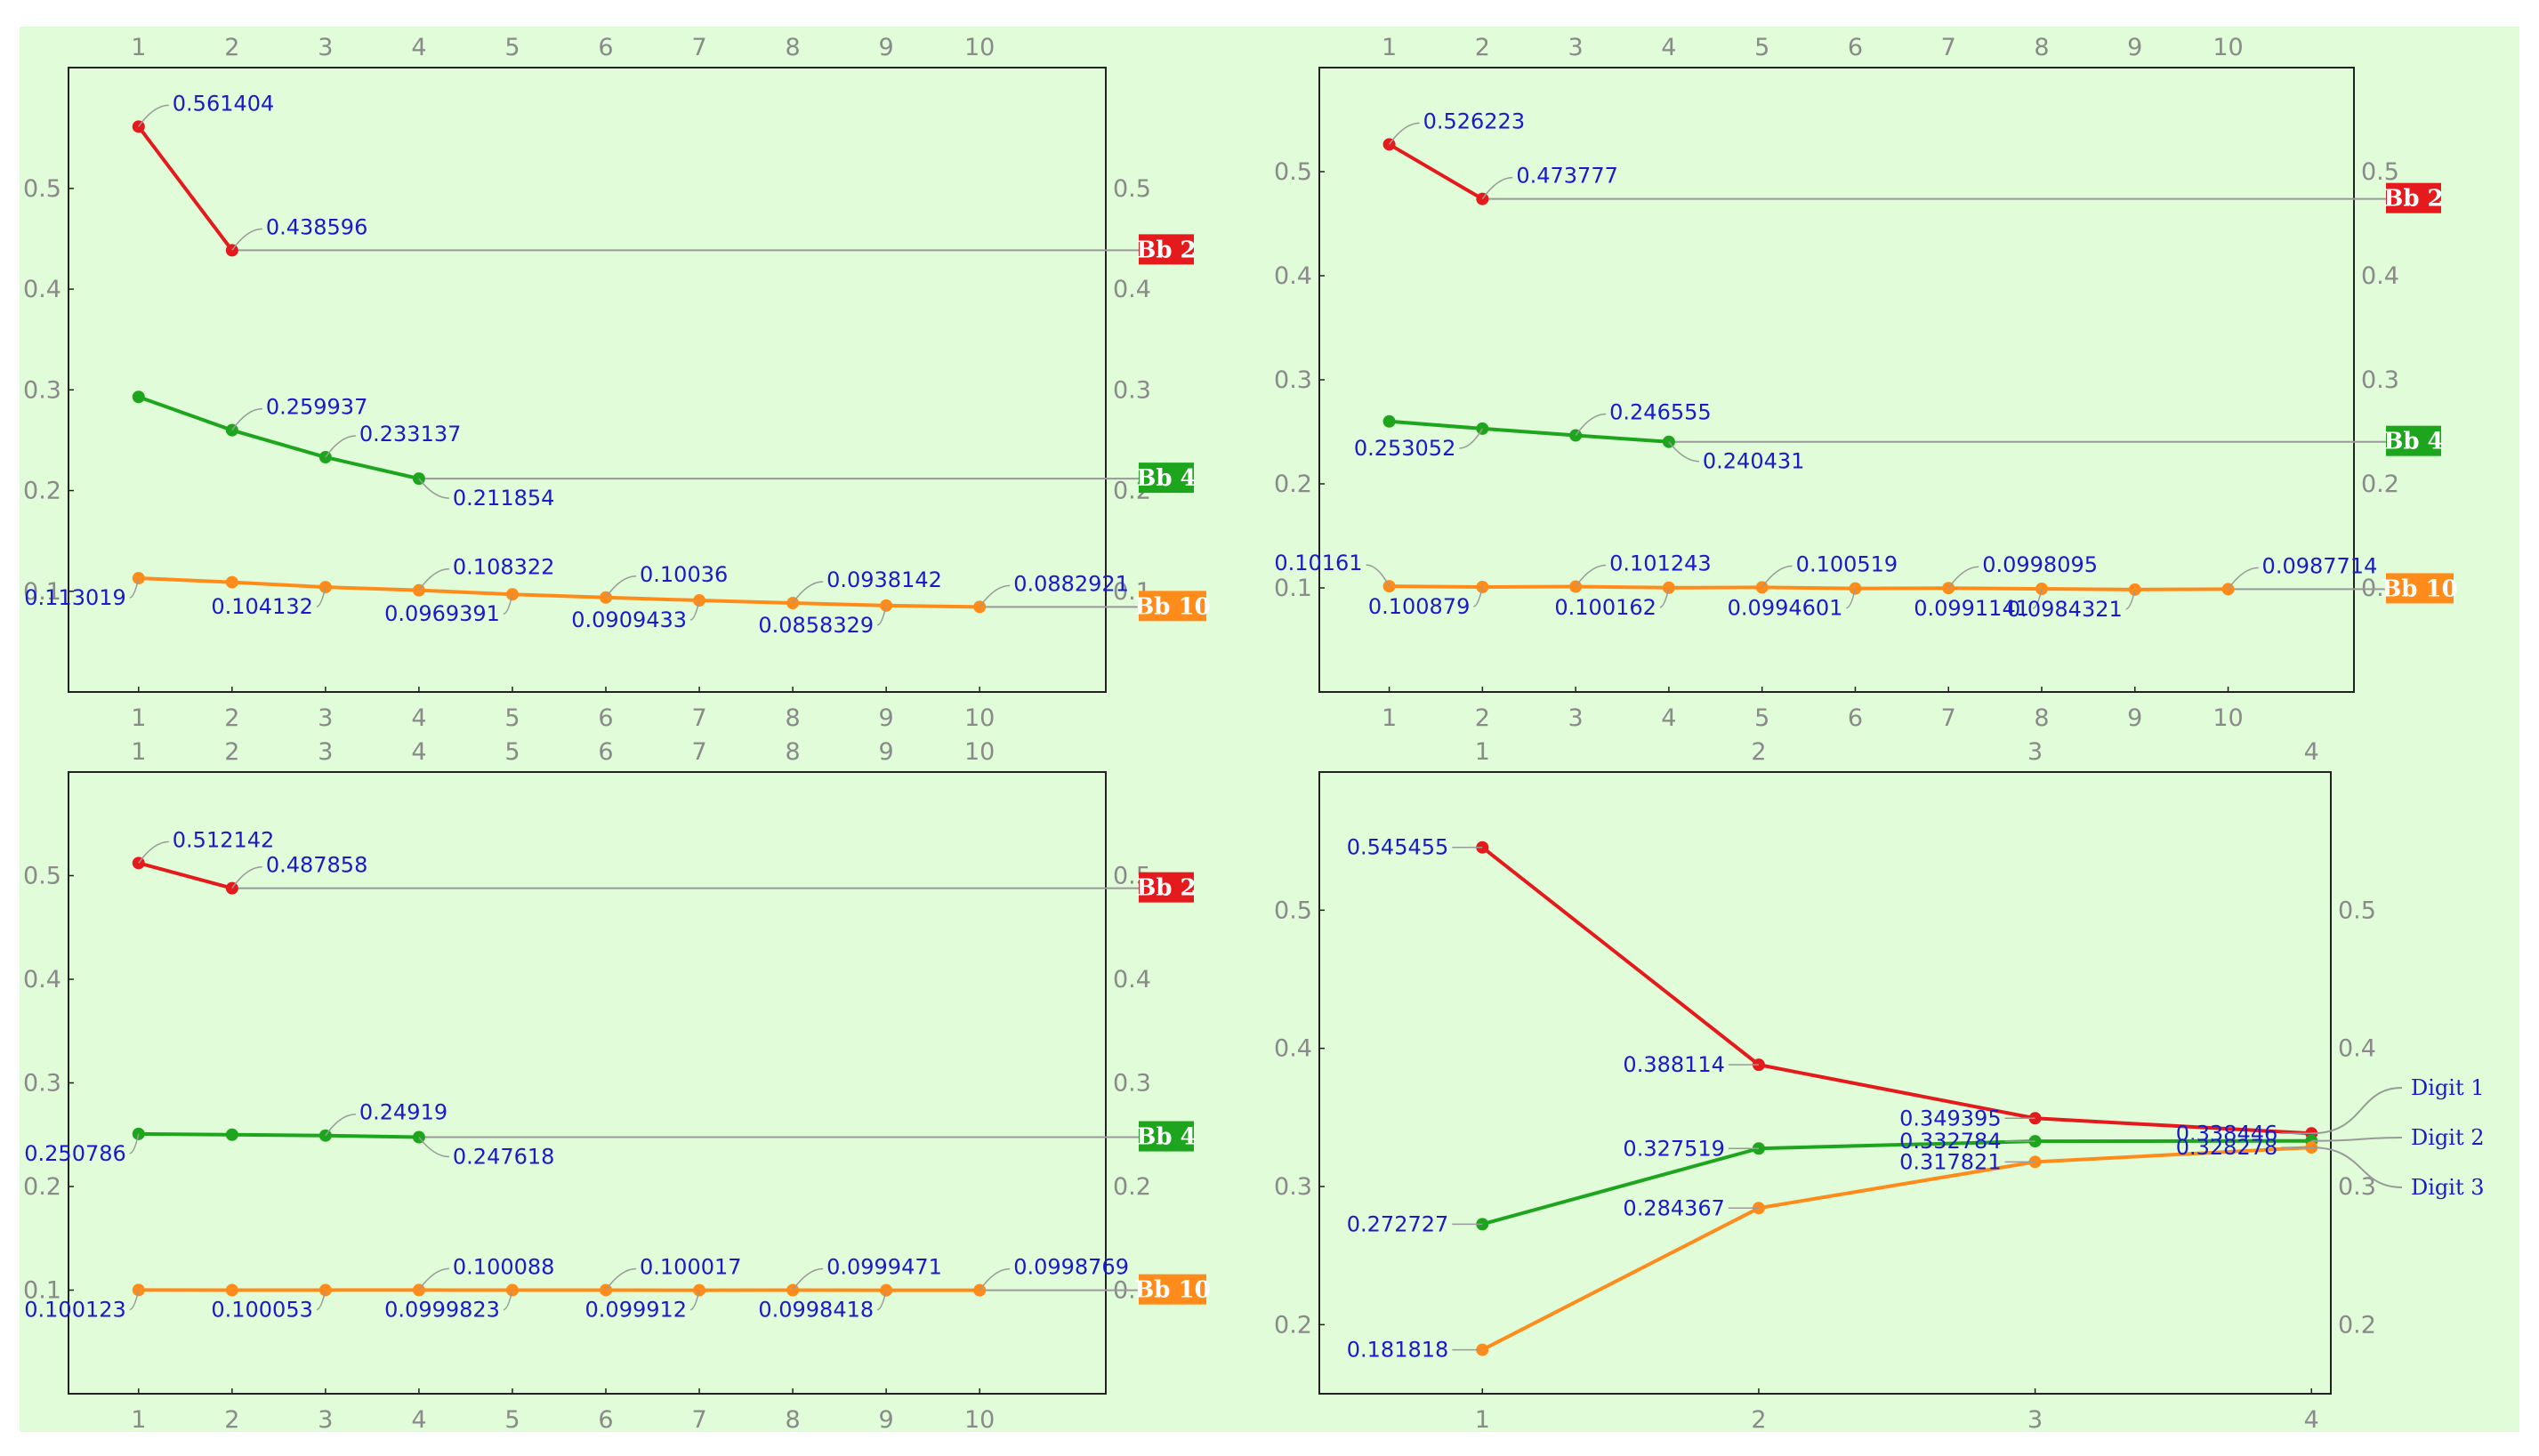 The width and height of the screenshot is (2539, 1456). I want to click on x-tick-label-top: 4, so click(2311, 752).